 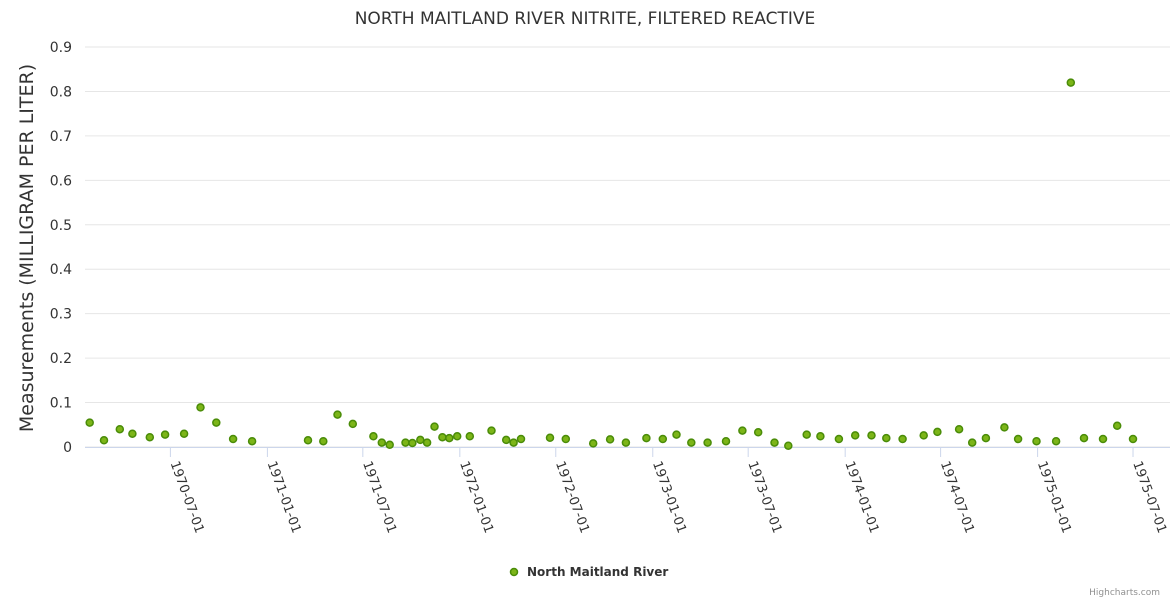 What do you see at coordinates (61, 270) in the screenshot?
I see `y-tick-label: 0.4` at bounding box center [61, 270].